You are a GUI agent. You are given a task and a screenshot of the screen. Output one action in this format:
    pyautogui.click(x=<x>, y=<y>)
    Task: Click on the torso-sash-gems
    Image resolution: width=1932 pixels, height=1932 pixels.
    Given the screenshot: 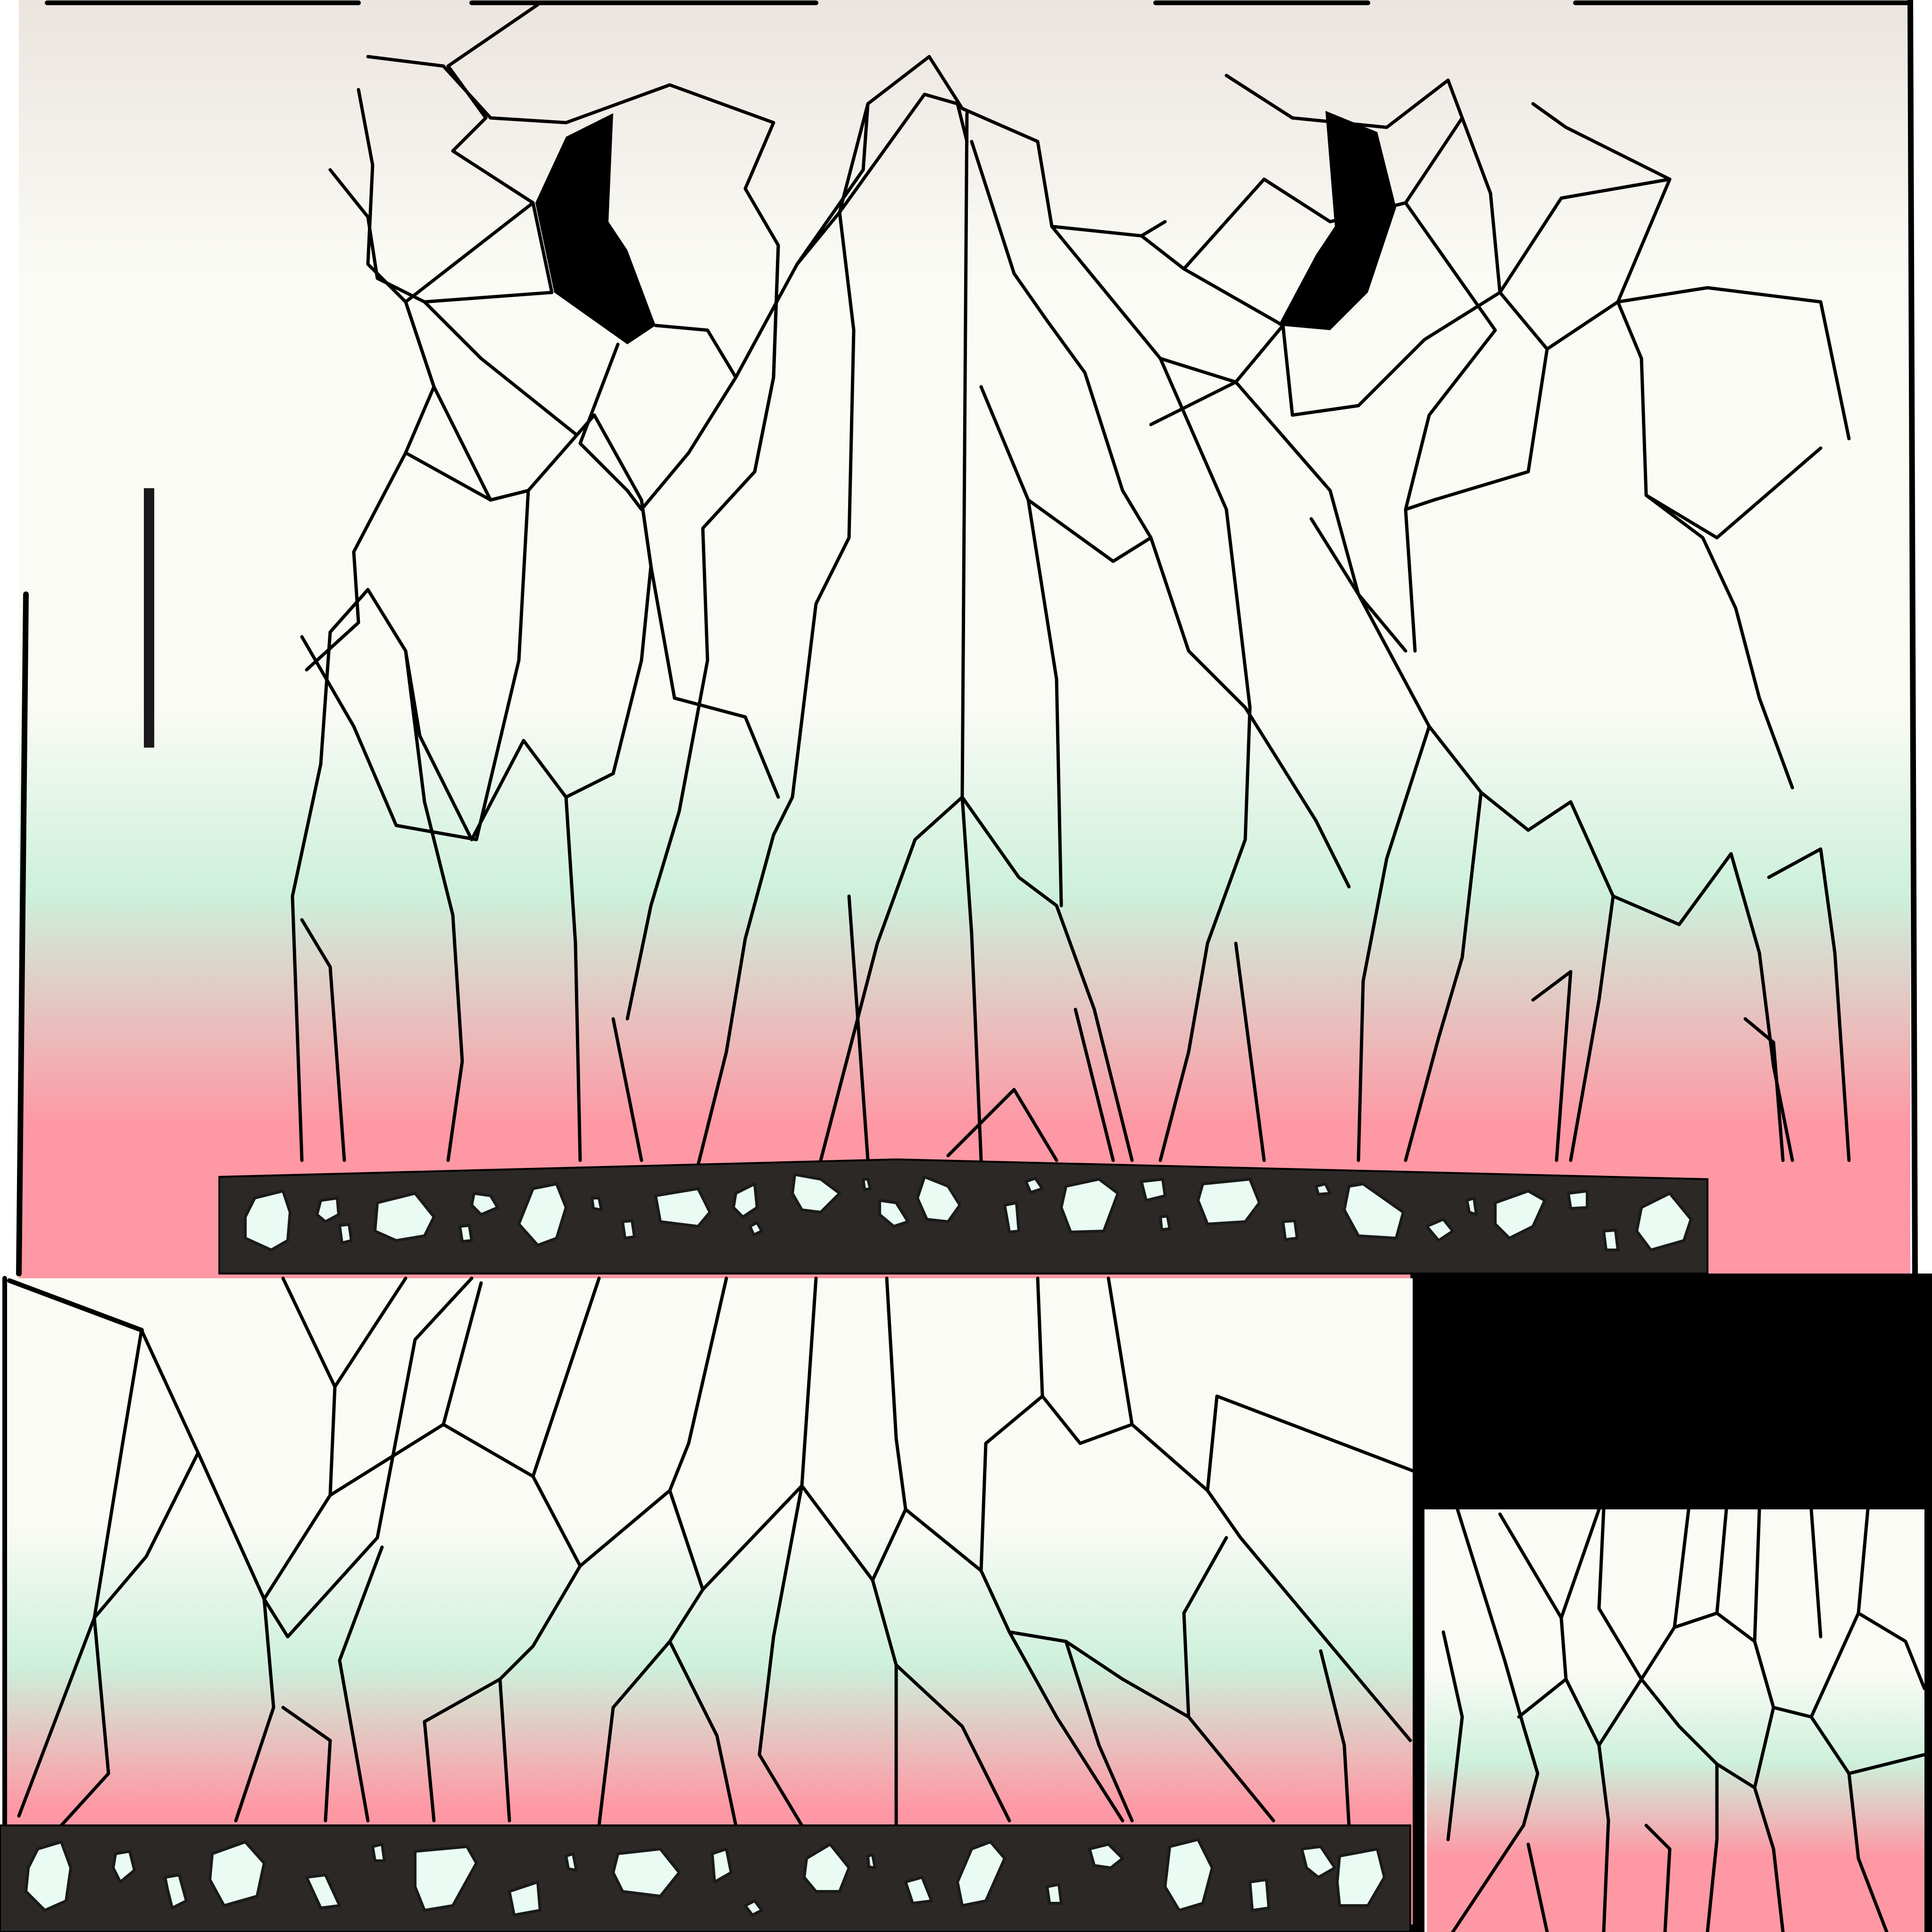 What is the action you would take?
    pyautogui.click(x=968, y=1212)
    